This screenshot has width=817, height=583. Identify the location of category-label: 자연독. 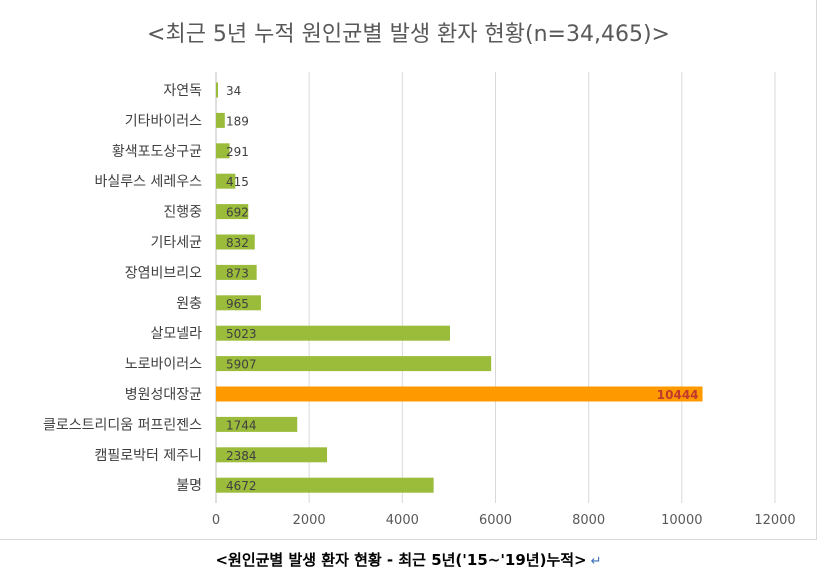
(182, 91).